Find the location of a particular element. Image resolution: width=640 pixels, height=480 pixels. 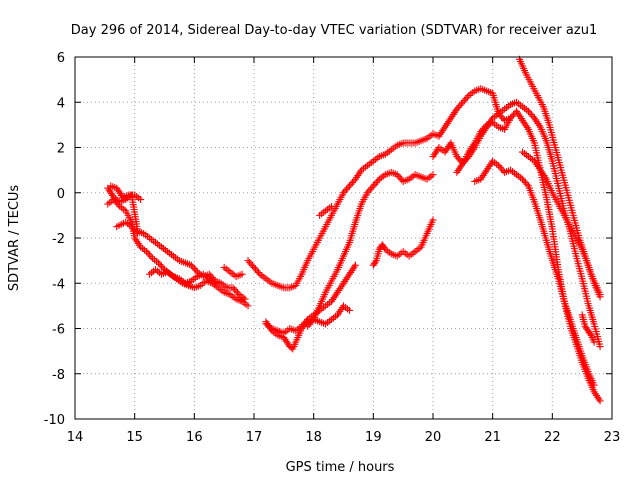

x-tick-label: 19 is located at coordinates (373, 437).